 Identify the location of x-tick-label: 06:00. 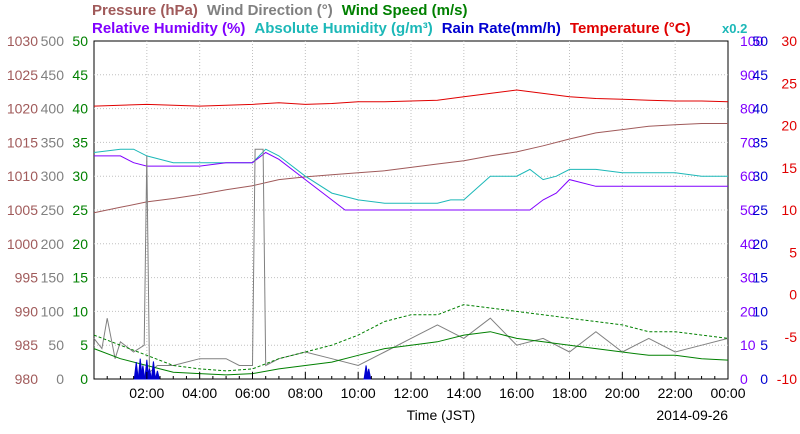
(252, 393).